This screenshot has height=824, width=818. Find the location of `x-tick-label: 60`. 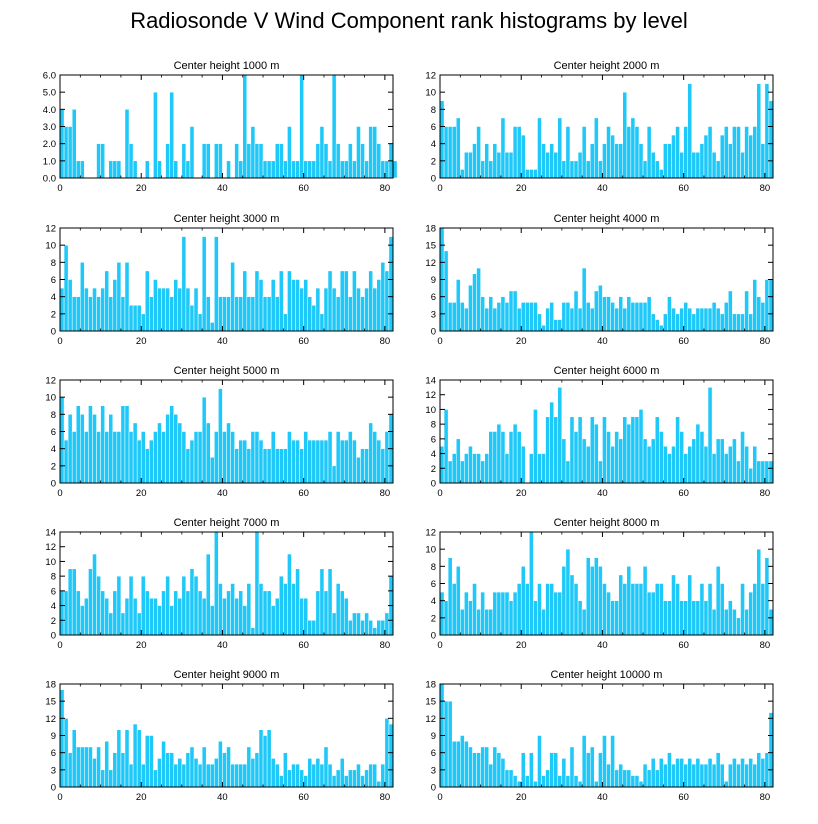

x-tick-label: 60 is located at coordinates (683, 493).